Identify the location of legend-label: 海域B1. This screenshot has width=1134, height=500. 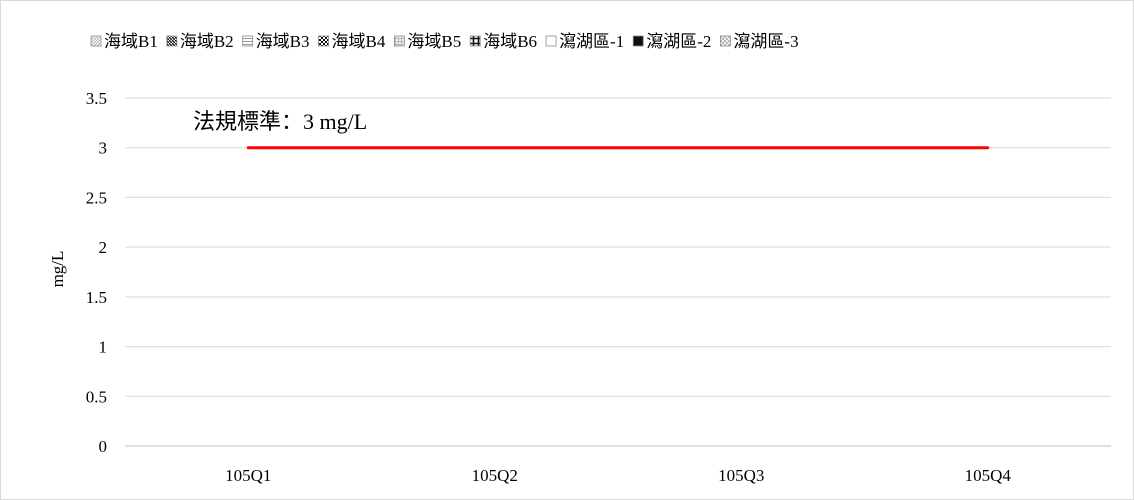
(131, 41).